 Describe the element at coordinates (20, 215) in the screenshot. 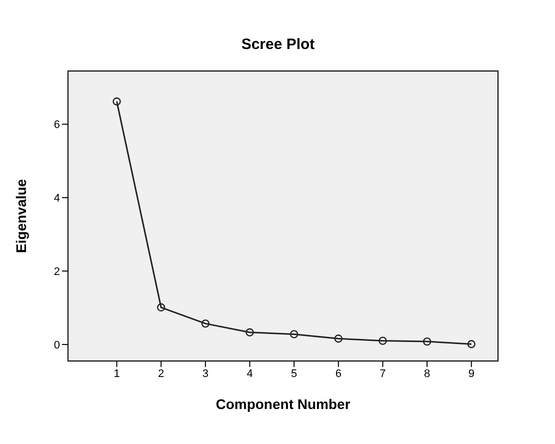

I see `y-axis-title: Eigenvalue` at that location.